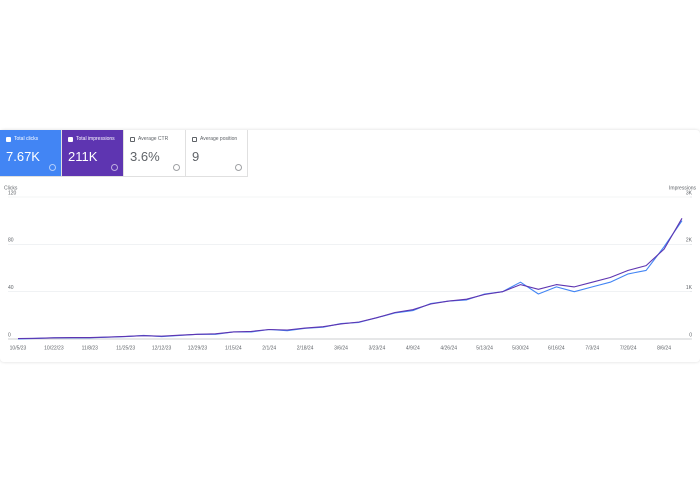 This screenshot has width=700, height=500. Describe the element at coordinates (628, 348) in the screenshot. I see `x-tick-label: 7/20/24` at that location.